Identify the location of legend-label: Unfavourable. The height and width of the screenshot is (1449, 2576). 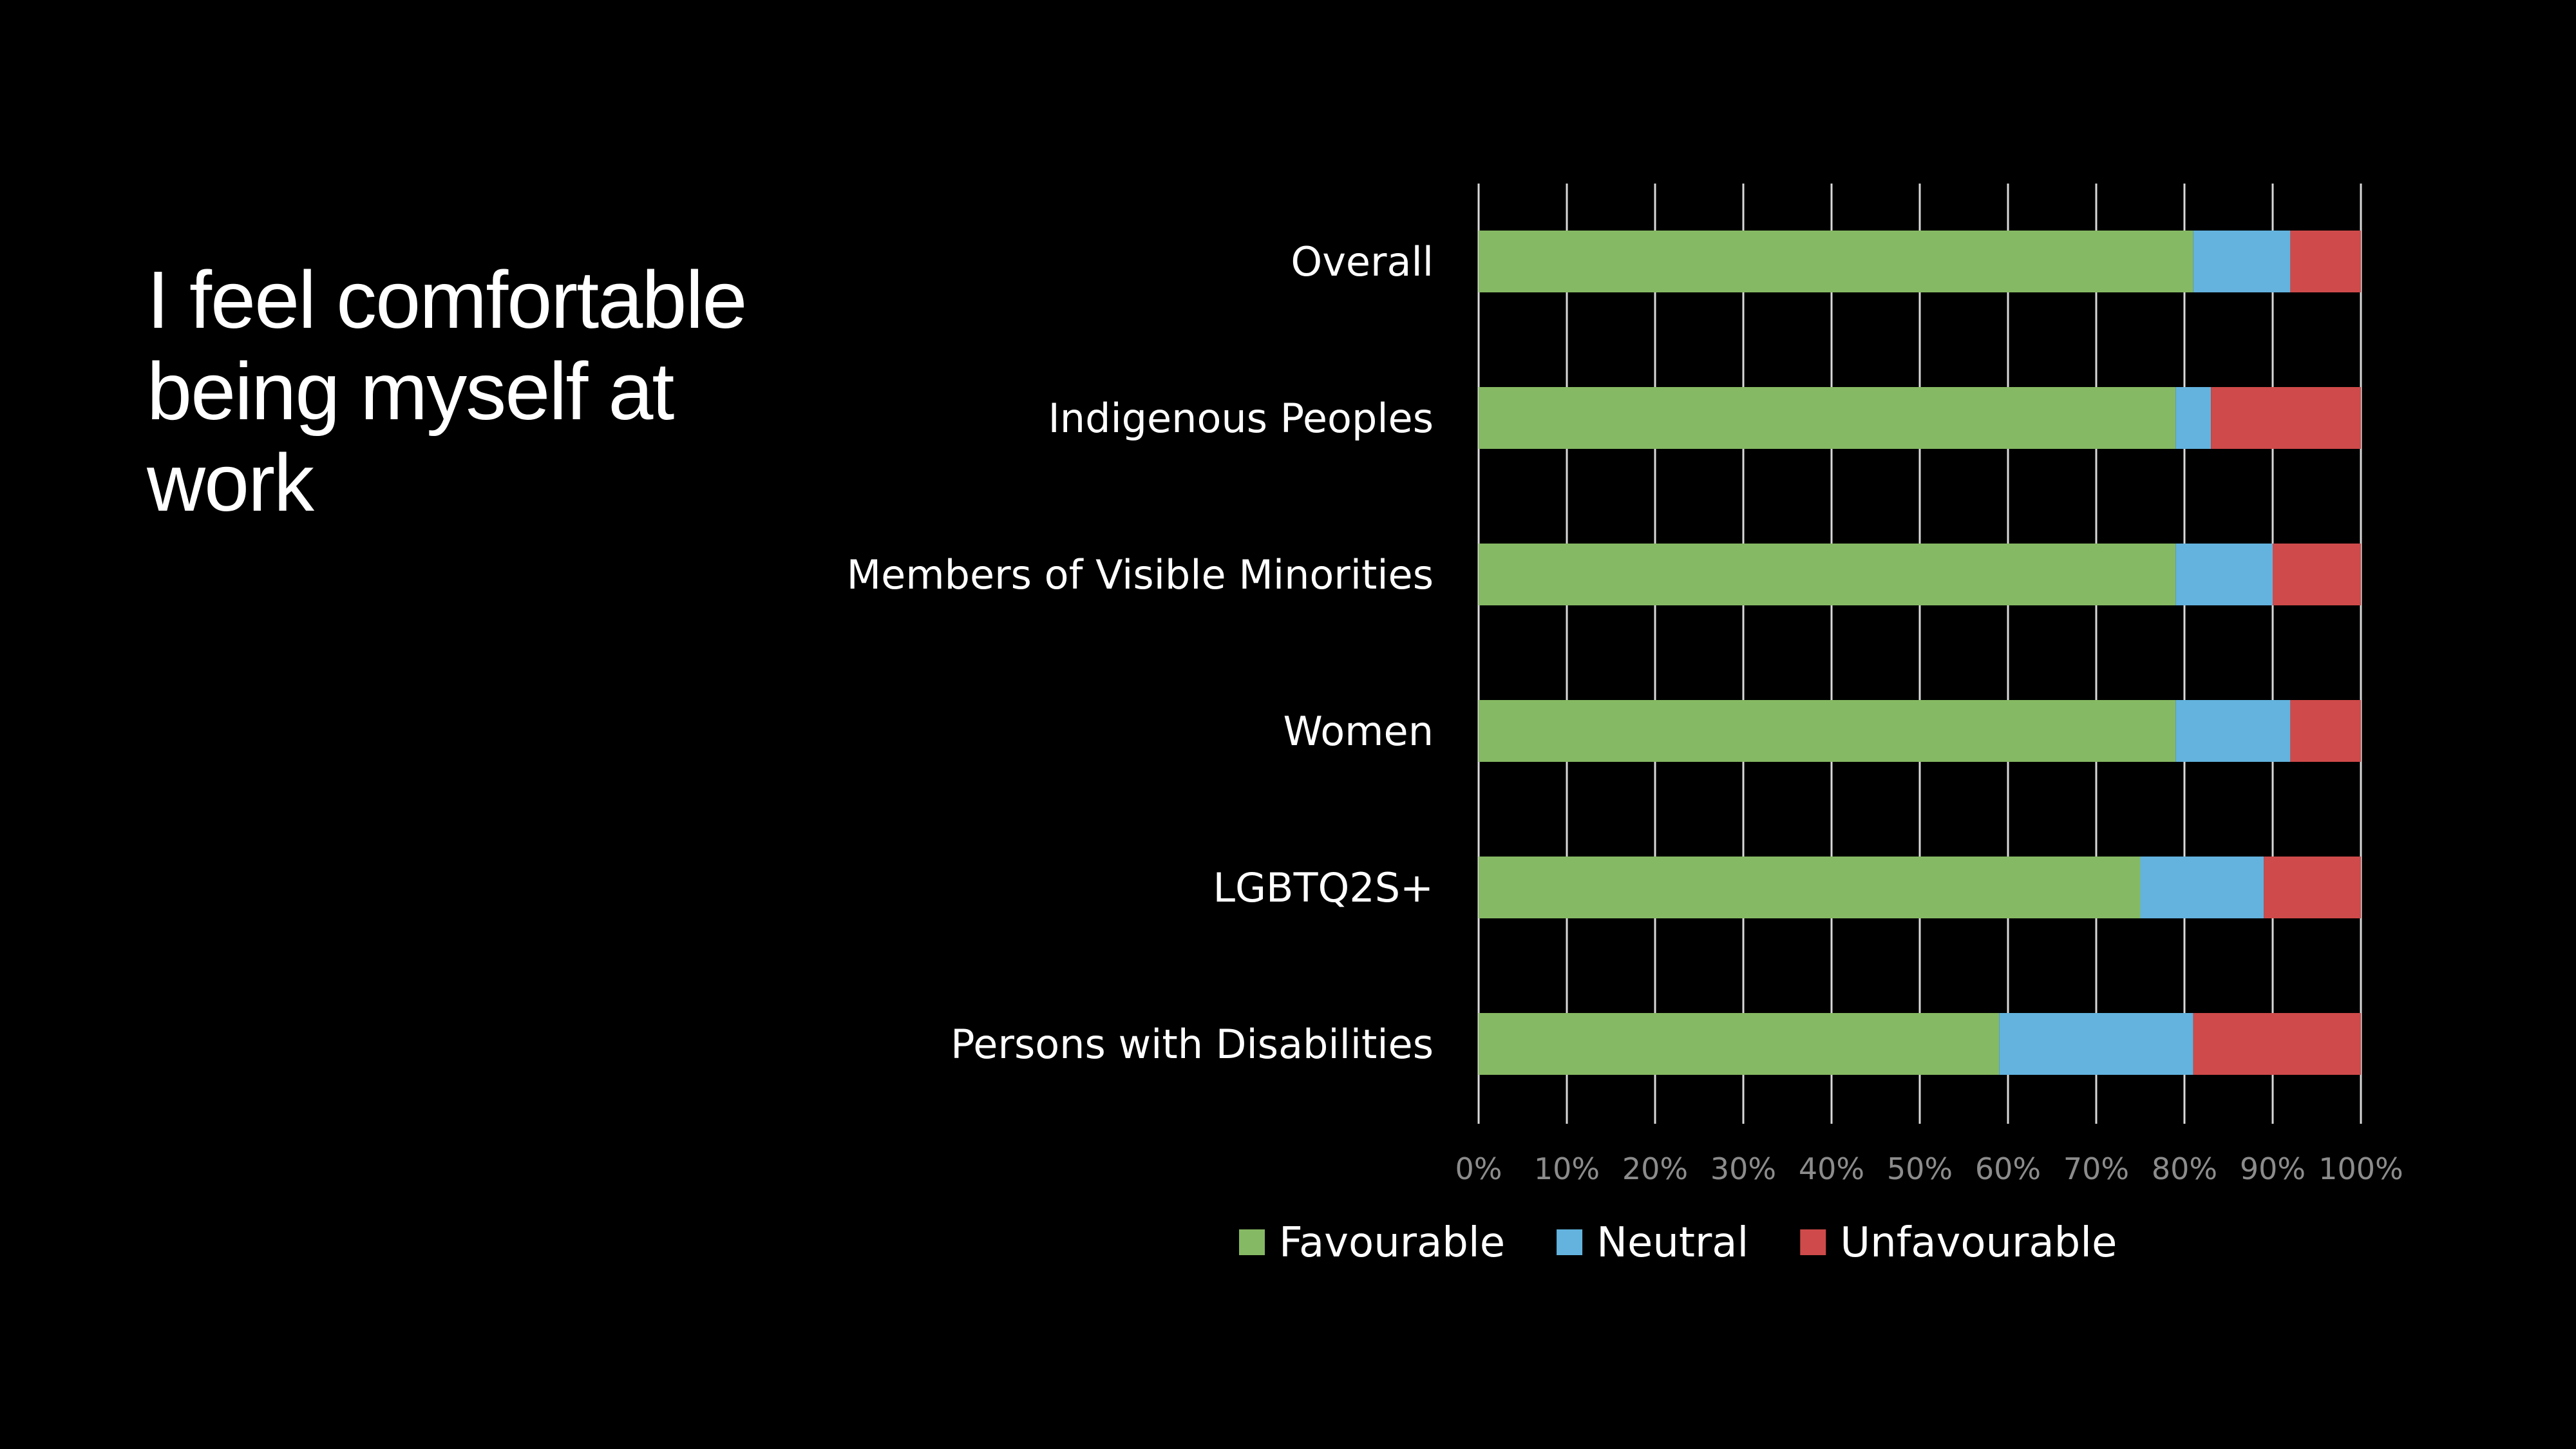
(1979, 1243).